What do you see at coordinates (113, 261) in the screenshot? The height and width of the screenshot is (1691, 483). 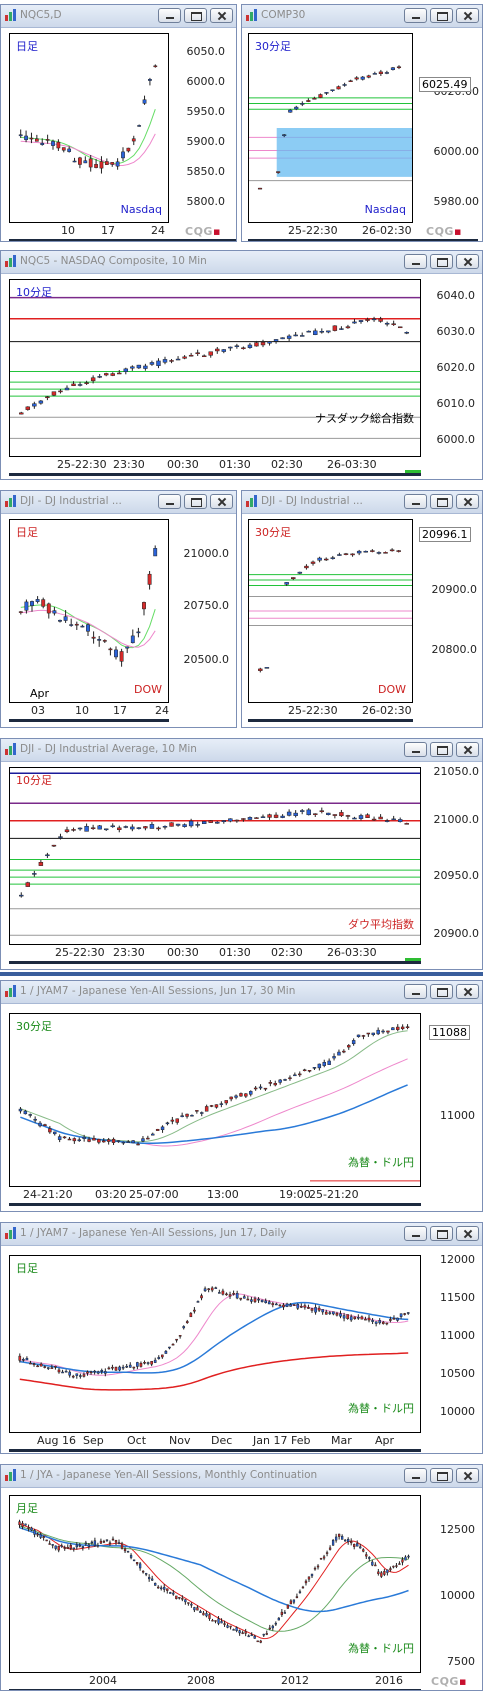 I see `window-title: NQC5 - NASDAQ Composite, 10 Min` at bounding box center [113, 261].